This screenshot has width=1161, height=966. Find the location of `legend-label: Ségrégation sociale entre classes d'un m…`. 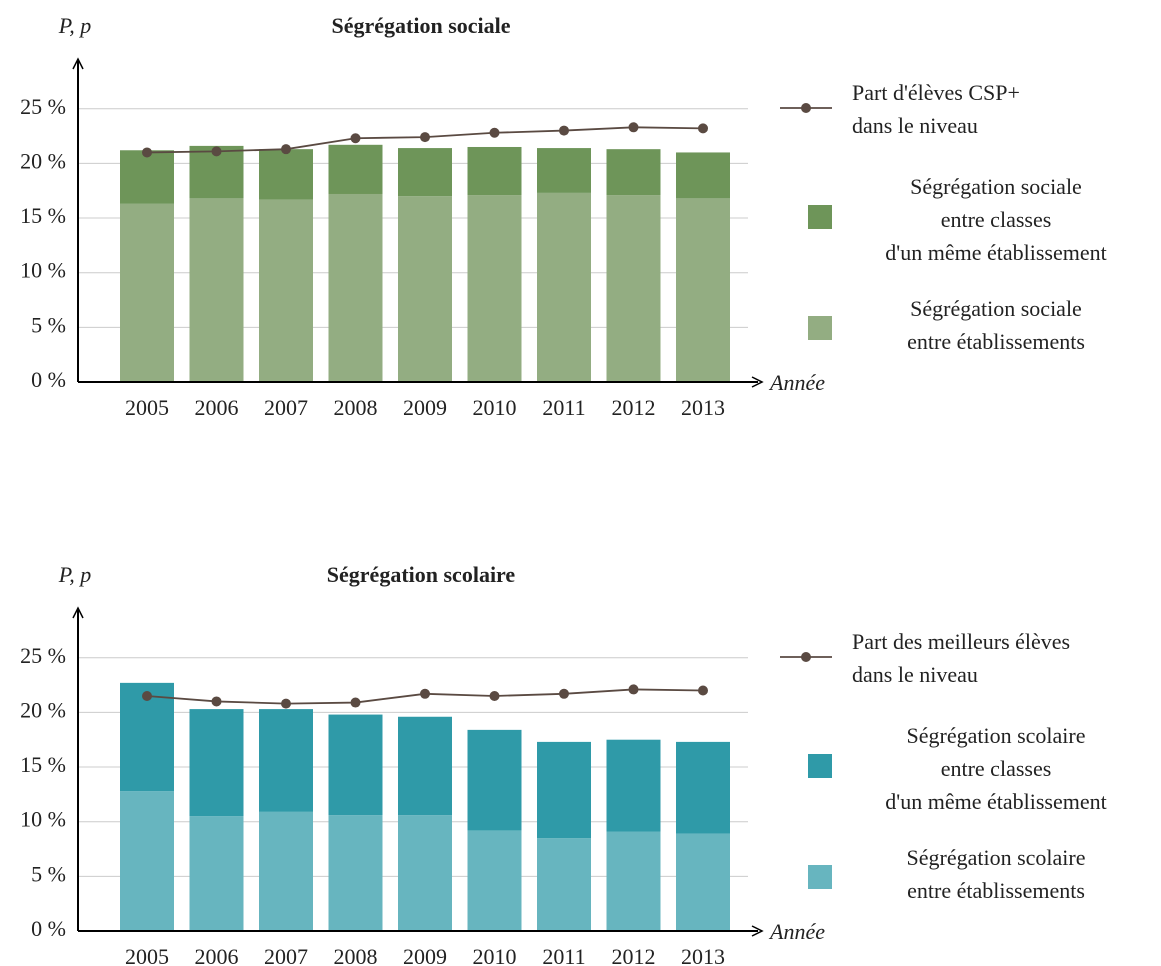

legend-label: Ségrégation sociale entre classes d'un m… is located at coordinates (996, 219).